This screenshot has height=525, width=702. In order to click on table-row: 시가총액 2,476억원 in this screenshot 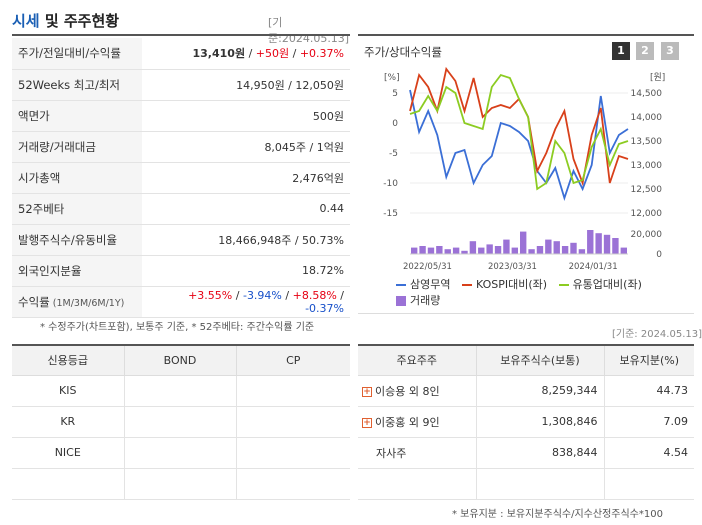, I will do `click(181, 178)`.